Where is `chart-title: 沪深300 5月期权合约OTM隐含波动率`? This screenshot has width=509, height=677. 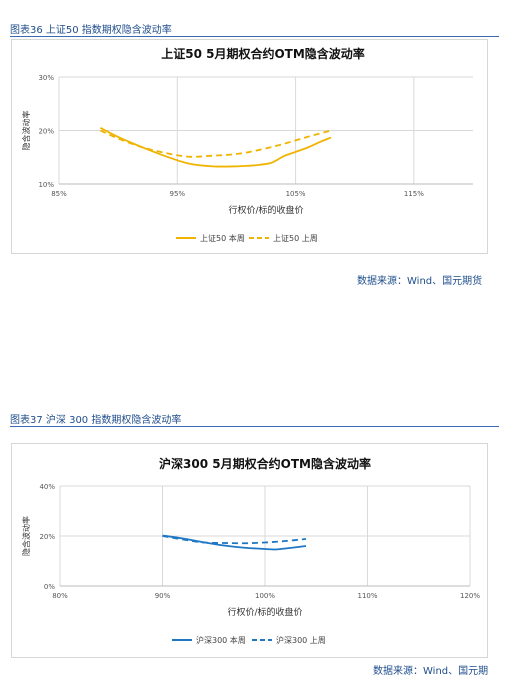
chart-title: 沪深300 5月期权合约OTM隐含波动率 is located at coordinates (265, 463).